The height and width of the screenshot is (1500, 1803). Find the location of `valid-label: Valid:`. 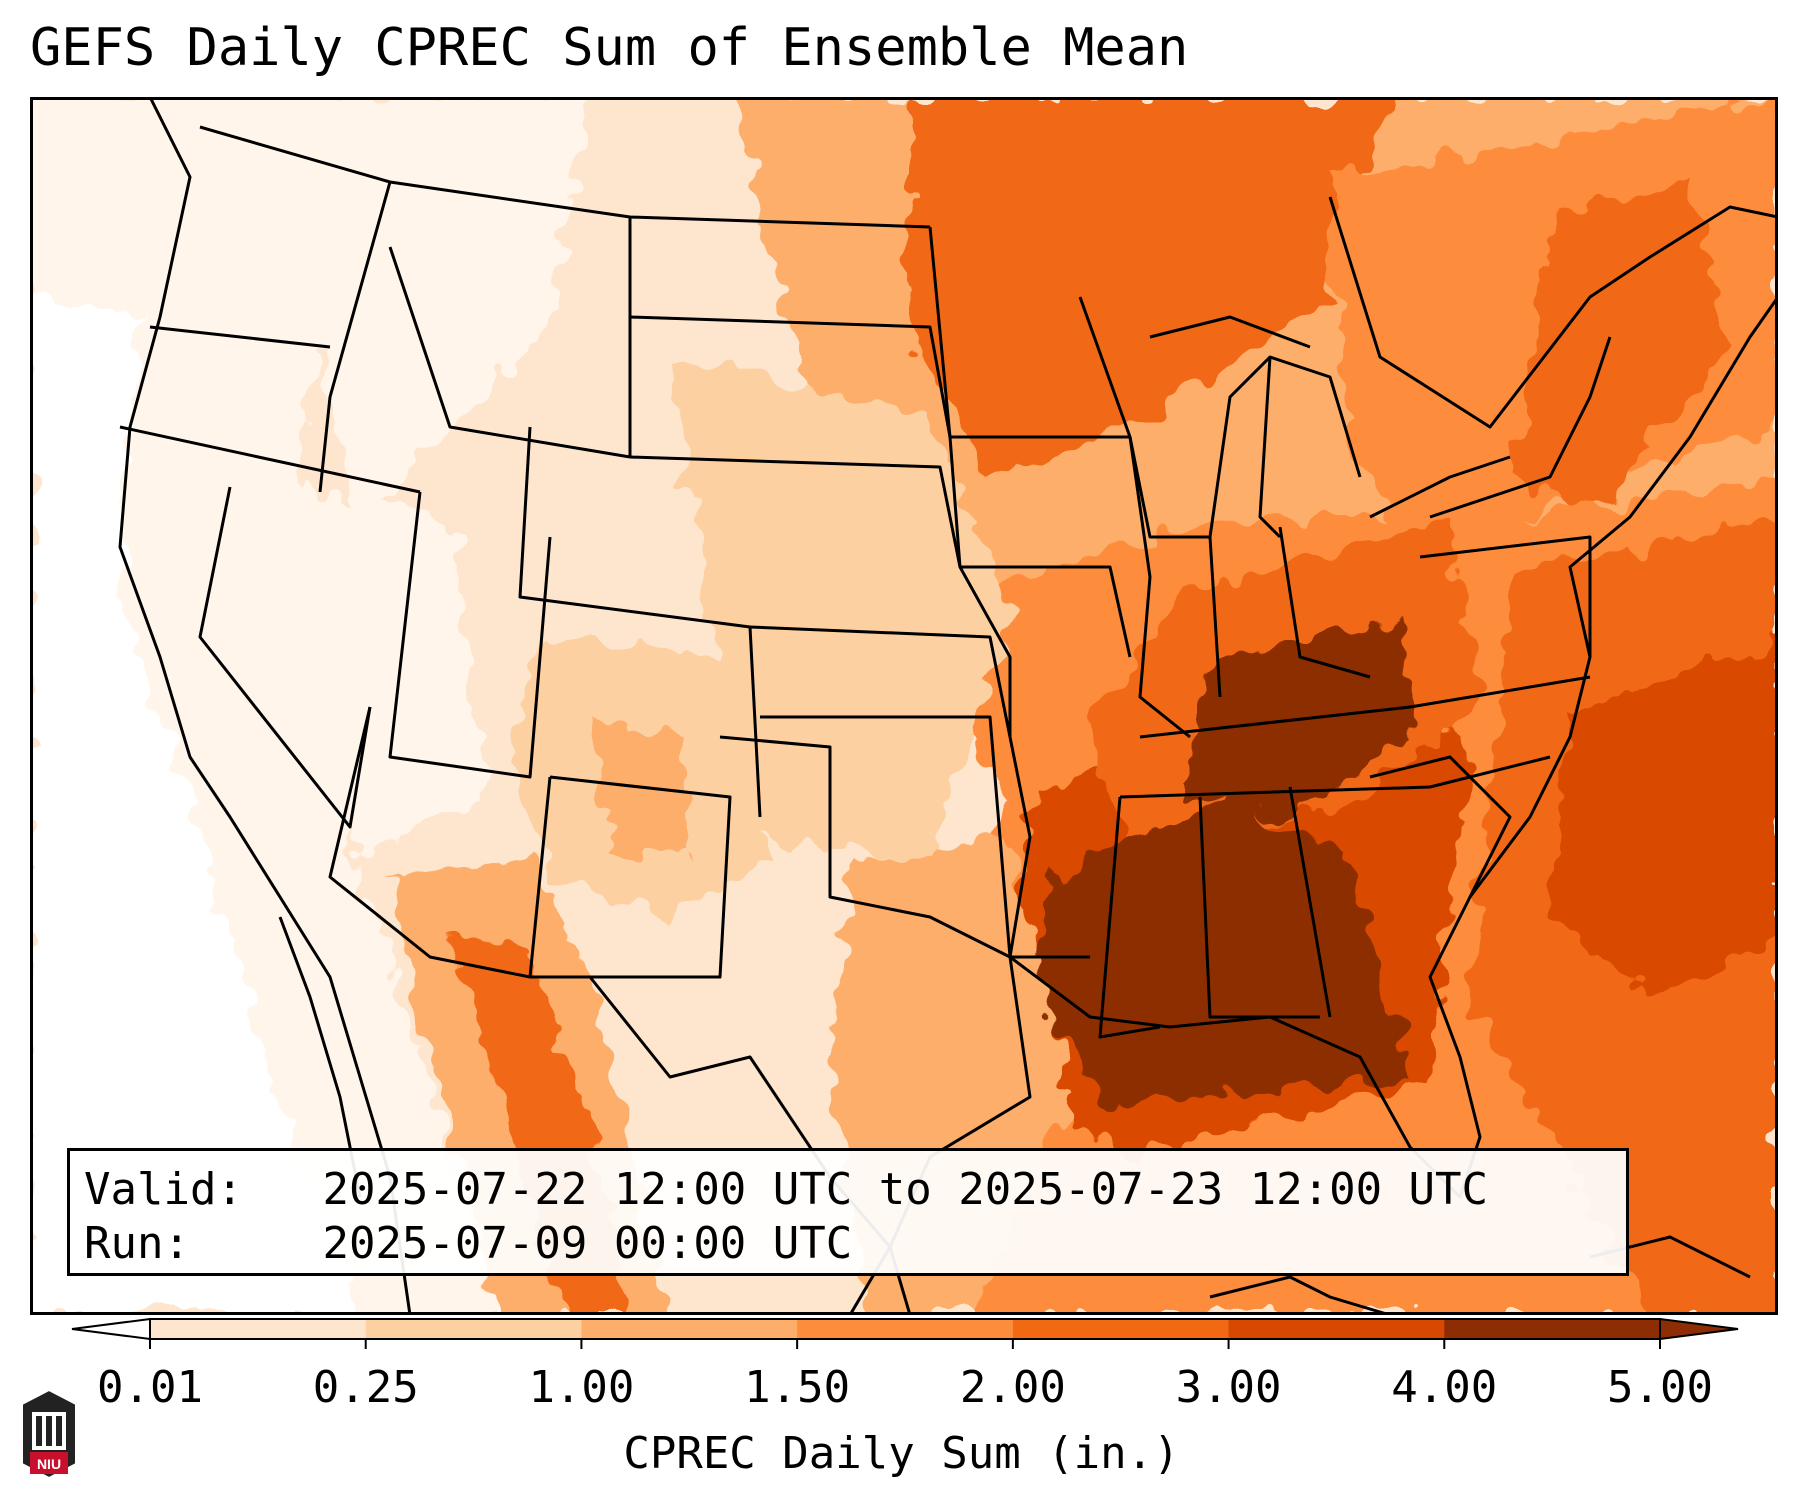

valid-label: Valid: is located at coordinates (163, 1189).